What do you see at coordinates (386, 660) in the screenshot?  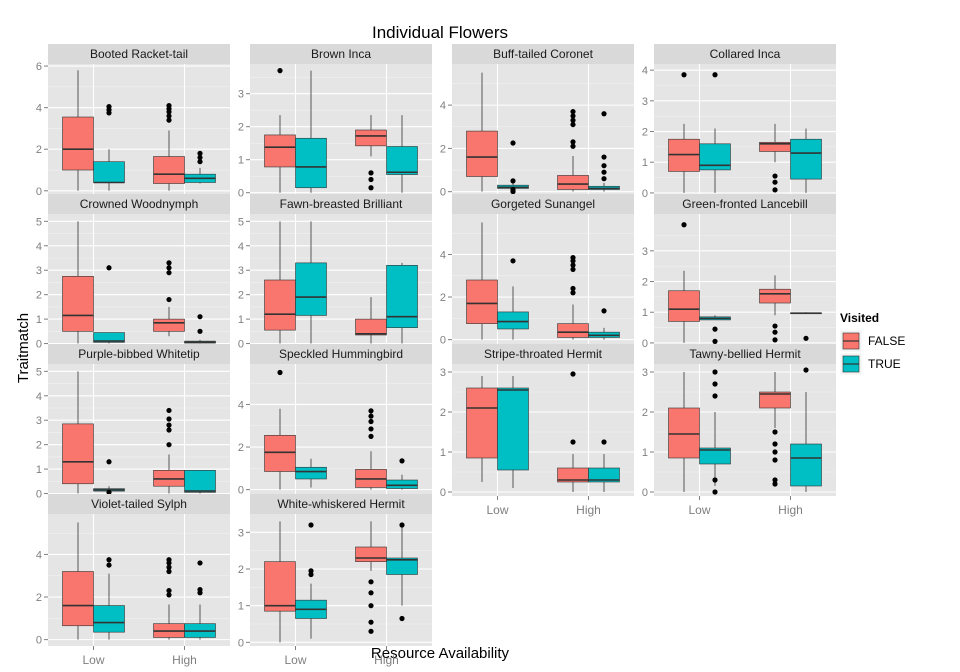 I see `x-tick-label: High` at bounding box center [386, 660].